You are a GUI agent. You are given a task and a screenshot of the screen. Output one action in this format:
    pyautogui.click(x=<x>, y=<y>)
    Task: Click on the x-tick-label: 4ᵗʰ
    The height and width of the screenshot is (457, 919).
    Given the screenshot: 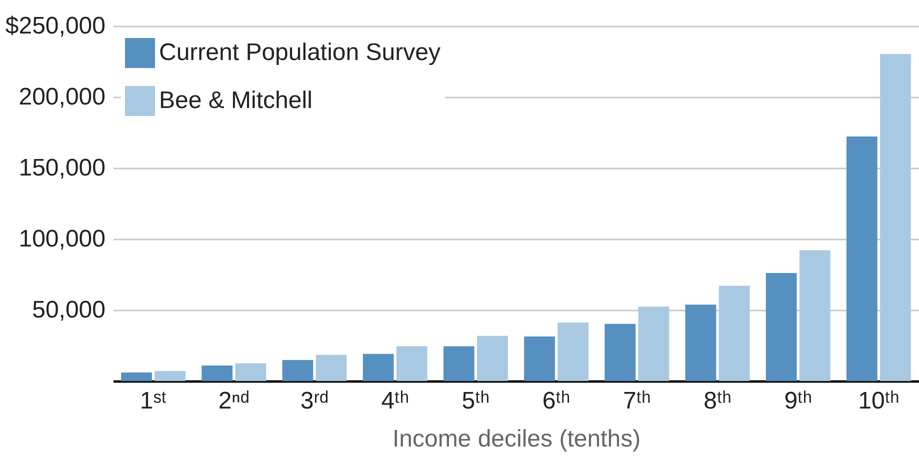 What is the action you would take?
    pyautogui.click(x=395, y=401)
    